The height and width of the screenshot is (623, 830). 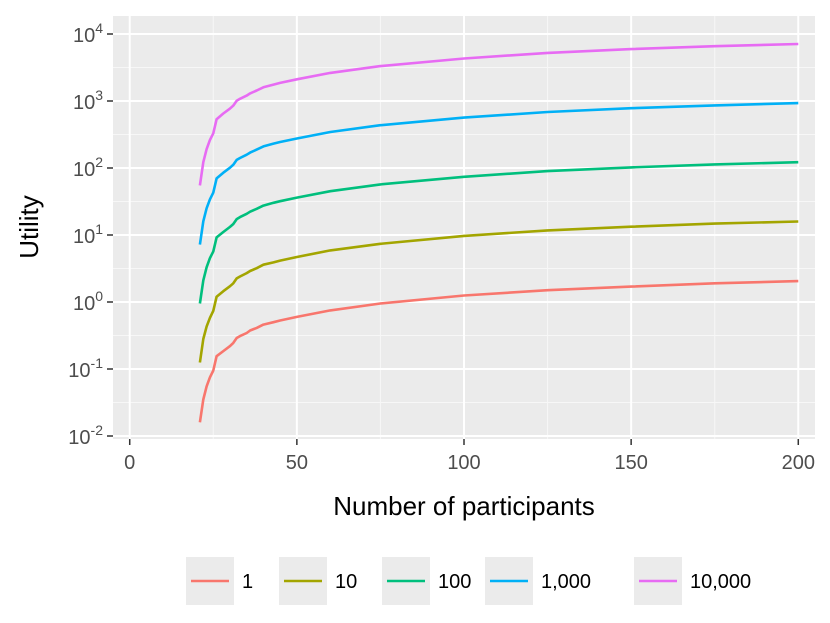 I want to click on legend-label: 1, so click(x=247, y=582).